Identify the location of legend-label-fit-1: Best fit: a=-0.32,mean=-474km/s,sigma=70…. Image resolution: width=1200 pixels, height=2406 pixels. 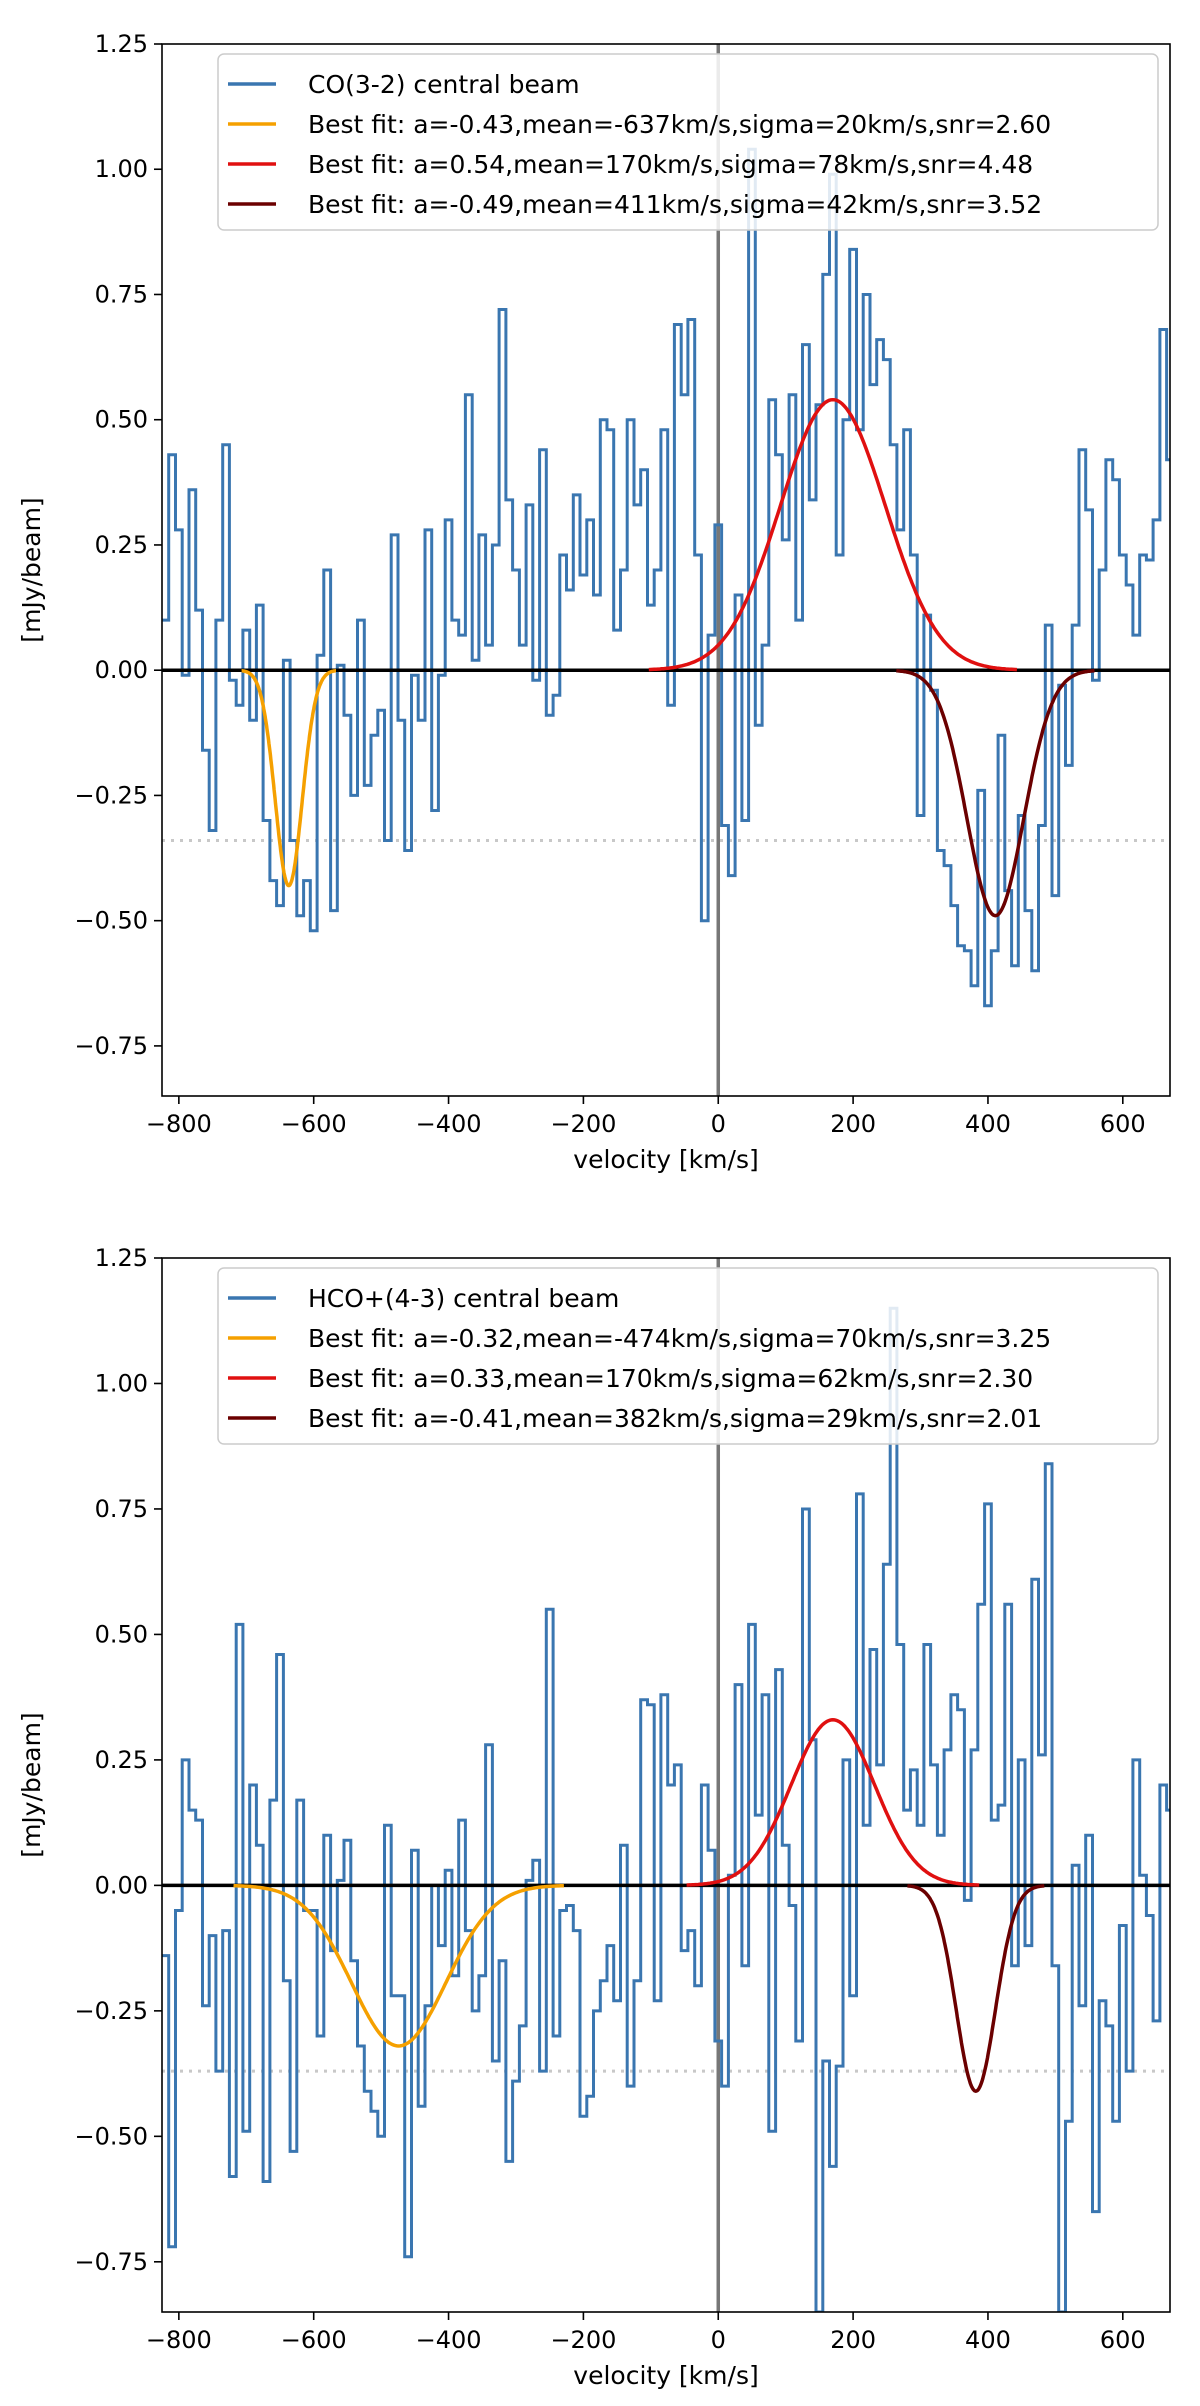
(679, 1338).